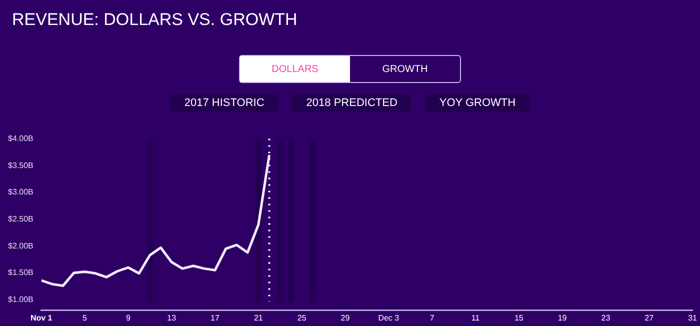 The image size is (700, 326). What do you see at coordinates (475, 317) in the screenshot?
I see `x-tick-label: 11` at bounding box center [475, 317].